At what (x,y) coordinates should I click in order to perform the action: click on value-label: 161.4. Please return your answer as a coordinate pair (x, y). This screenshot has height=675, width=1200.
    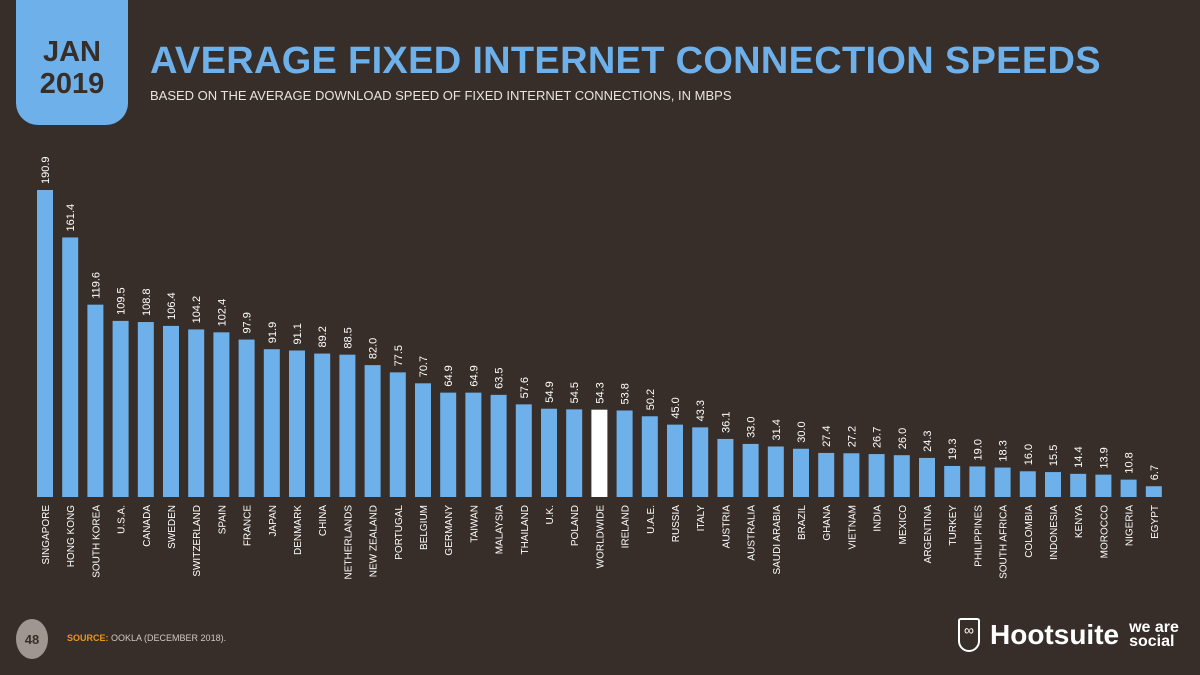
    Looking at the image, I should click on (71, 218).